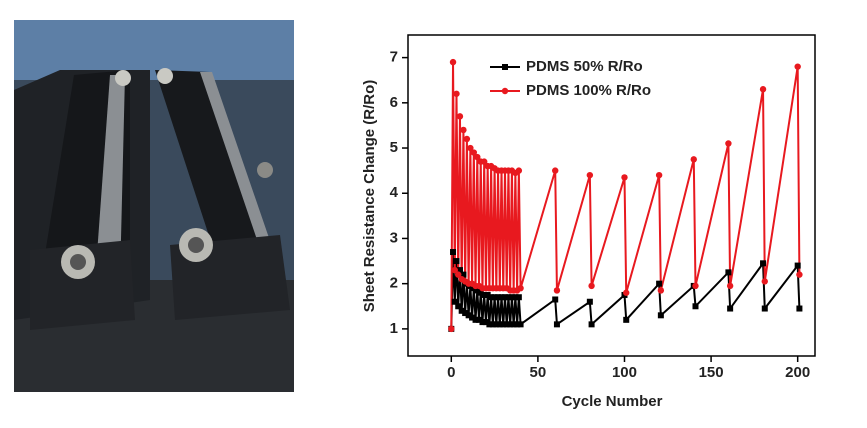  What do you see at coordinates (394, 192) in the screenshot?
I see `y-tick-label: 4` at bounding box center [394, 192].